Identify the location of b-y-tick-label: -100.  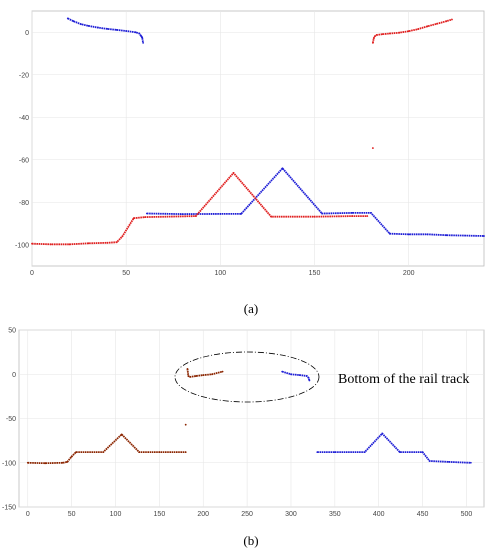
(9, 463).